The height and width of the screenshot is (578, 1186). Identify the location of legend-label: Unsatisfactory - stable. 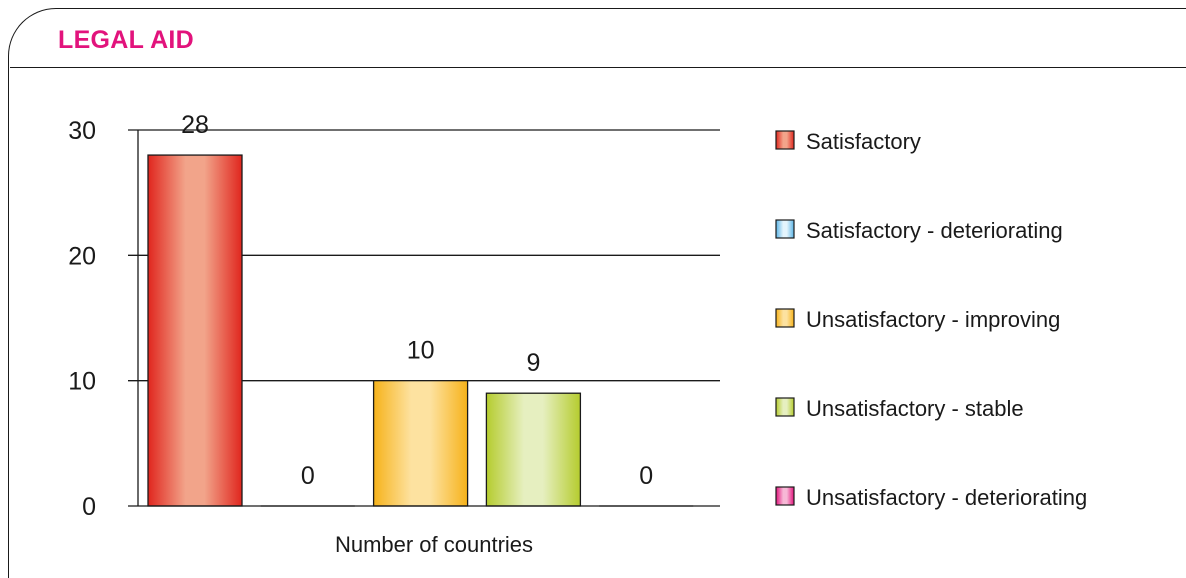
(915, 408).